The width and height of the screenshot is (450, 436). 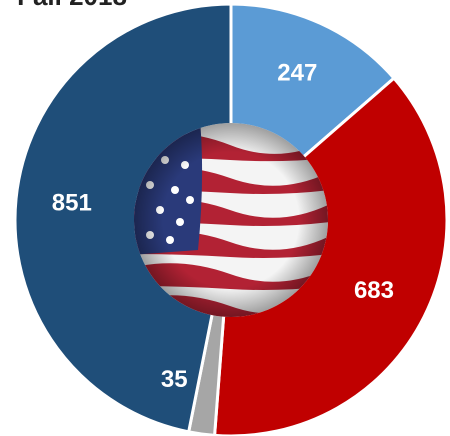 I want to click on slice-label: 35, so click(x=174, y=379).